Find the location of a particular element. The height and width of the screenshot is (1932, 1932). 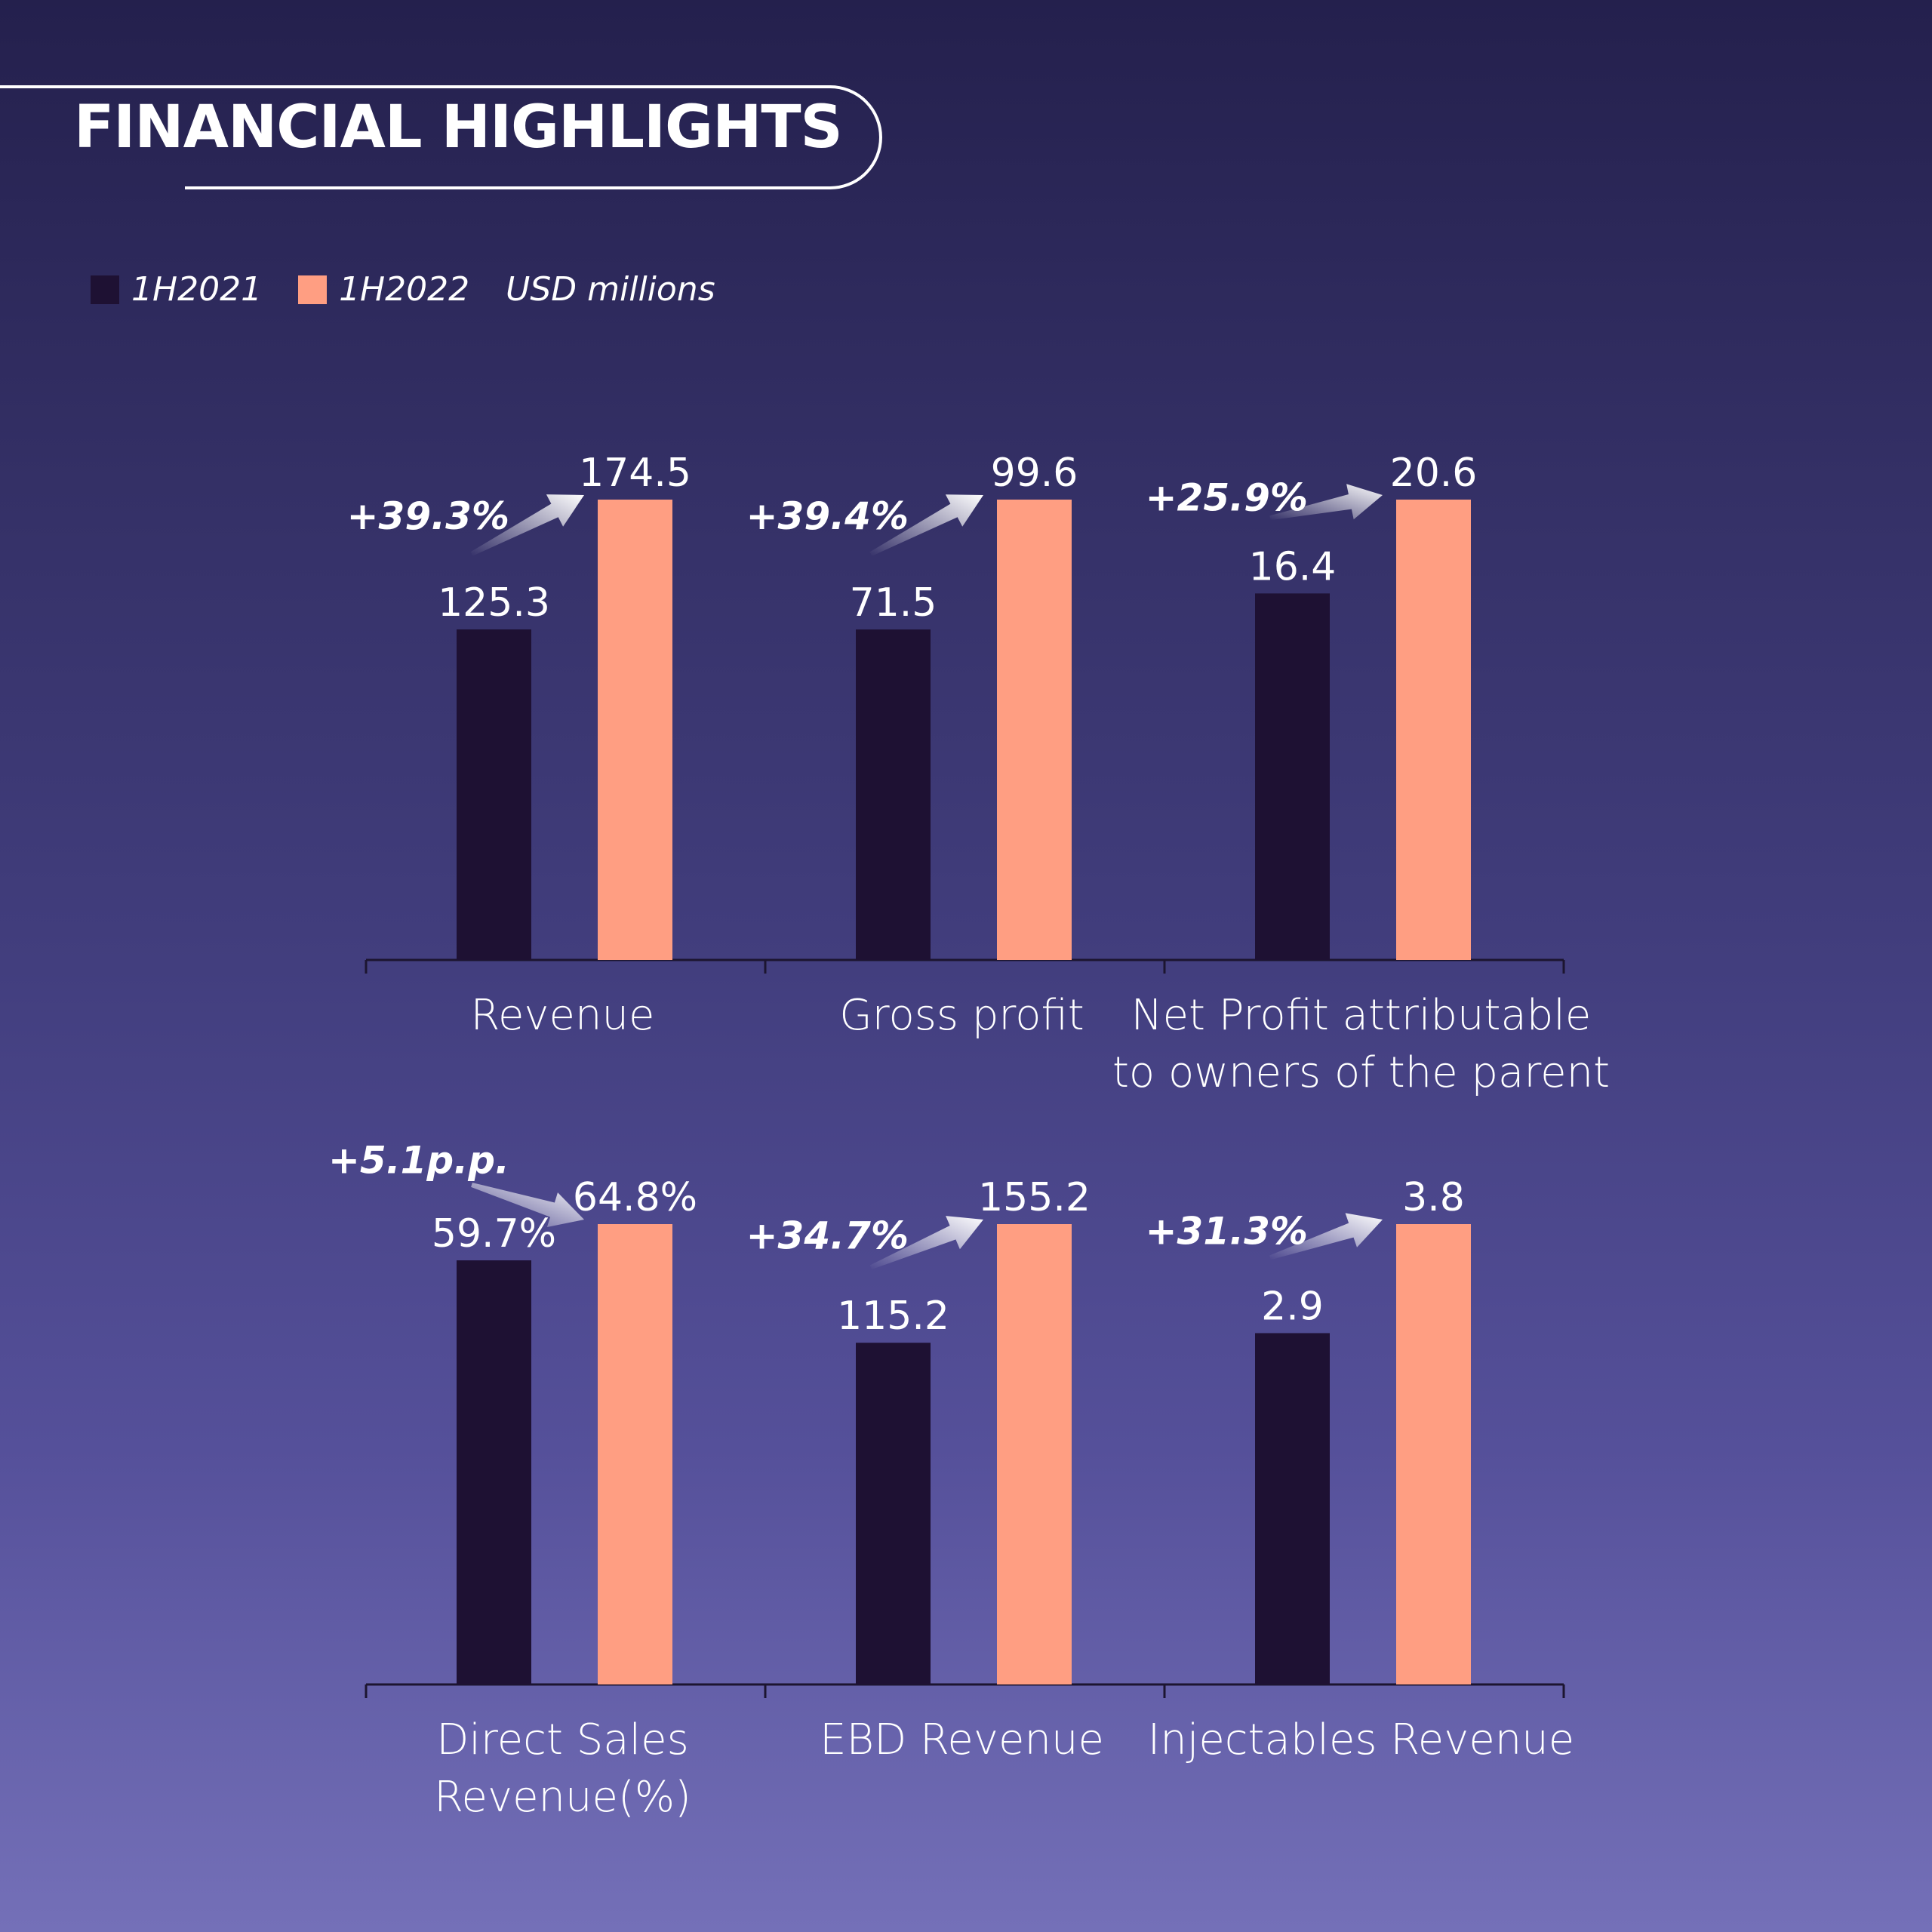

bar-net-profit-attributable-to-owners-of-the-parent-1h2021 is located at coordinates (1292, 776).